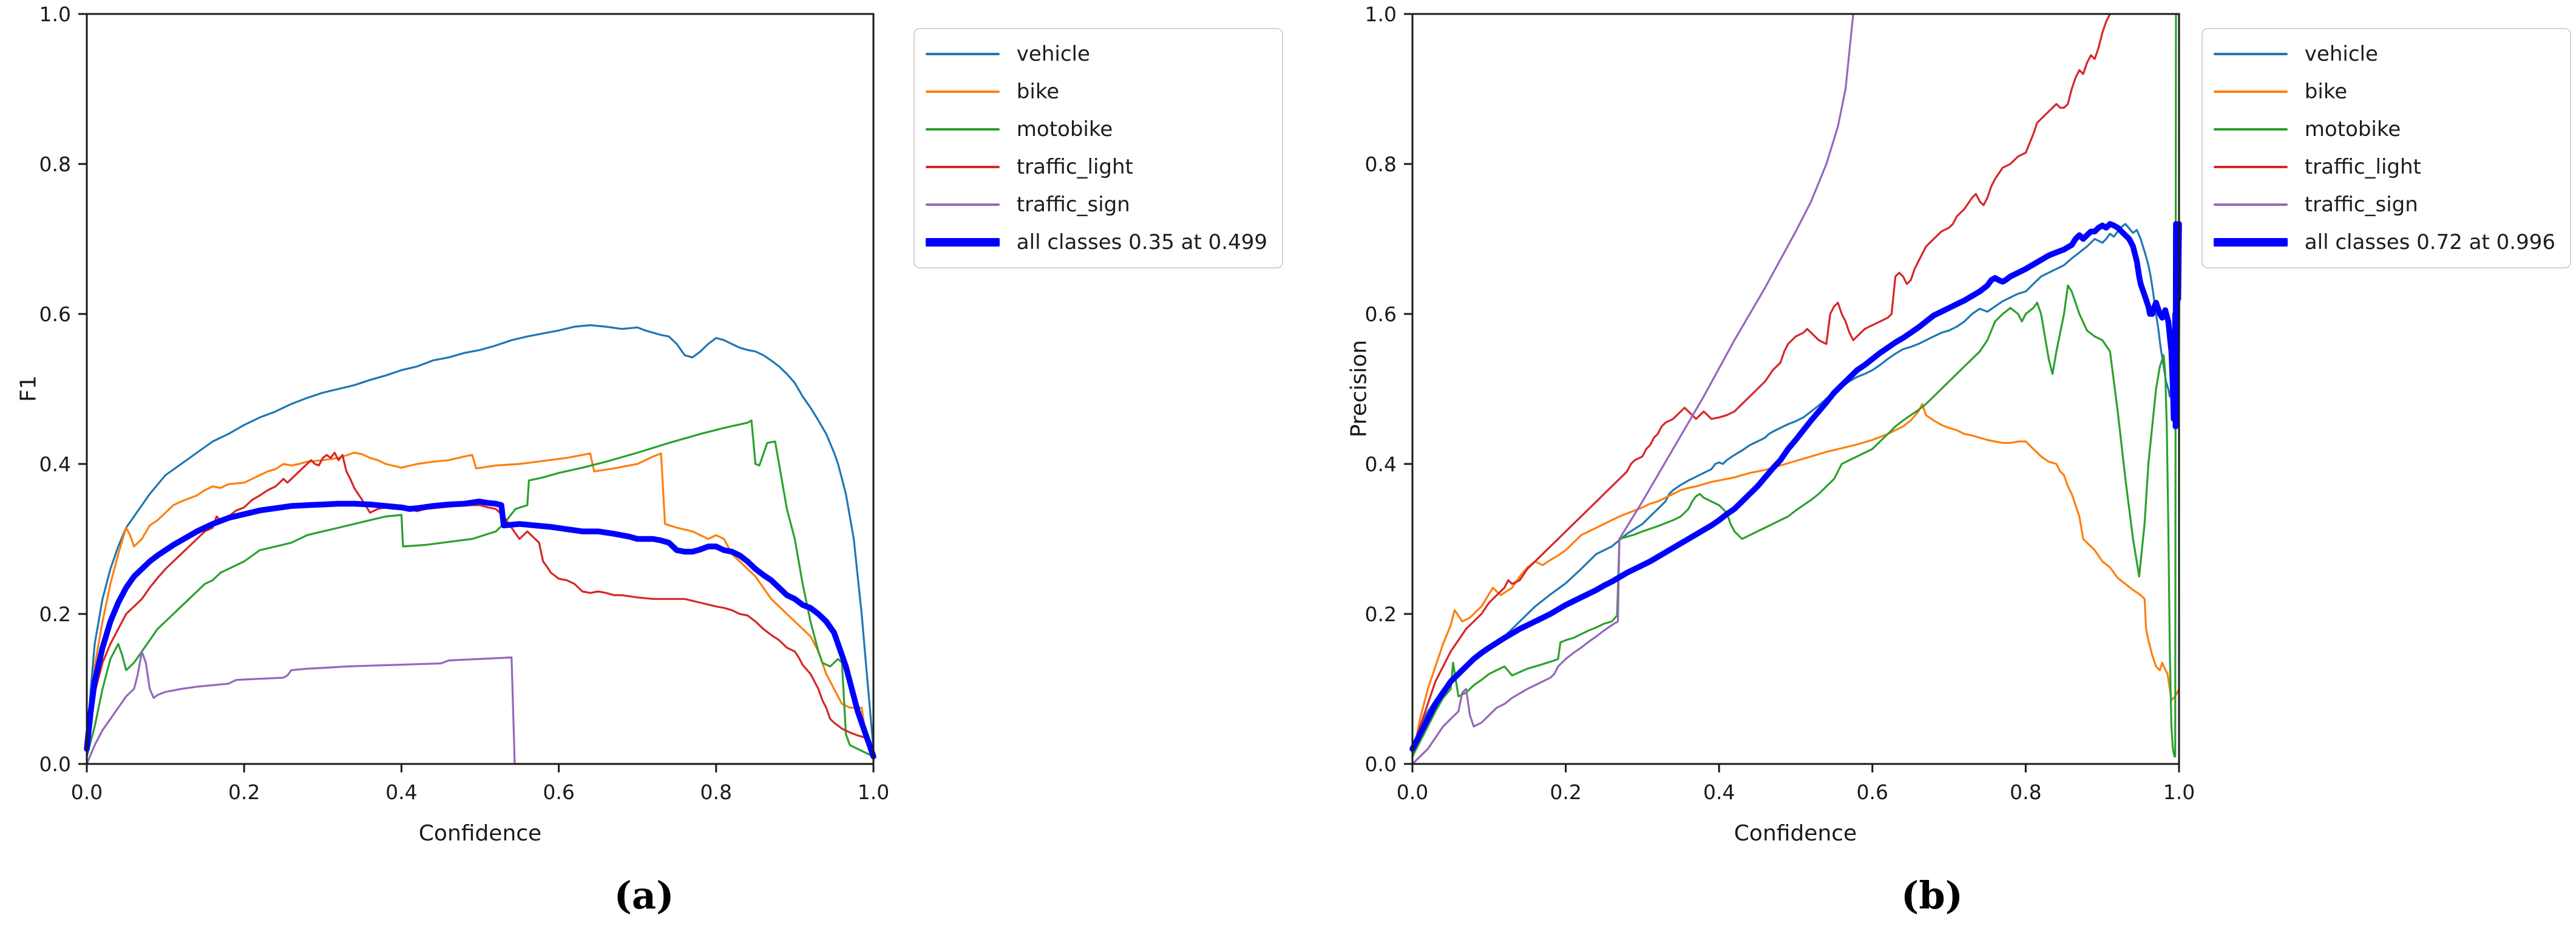  I want to click on series-traffic_light, so click(481, 604).